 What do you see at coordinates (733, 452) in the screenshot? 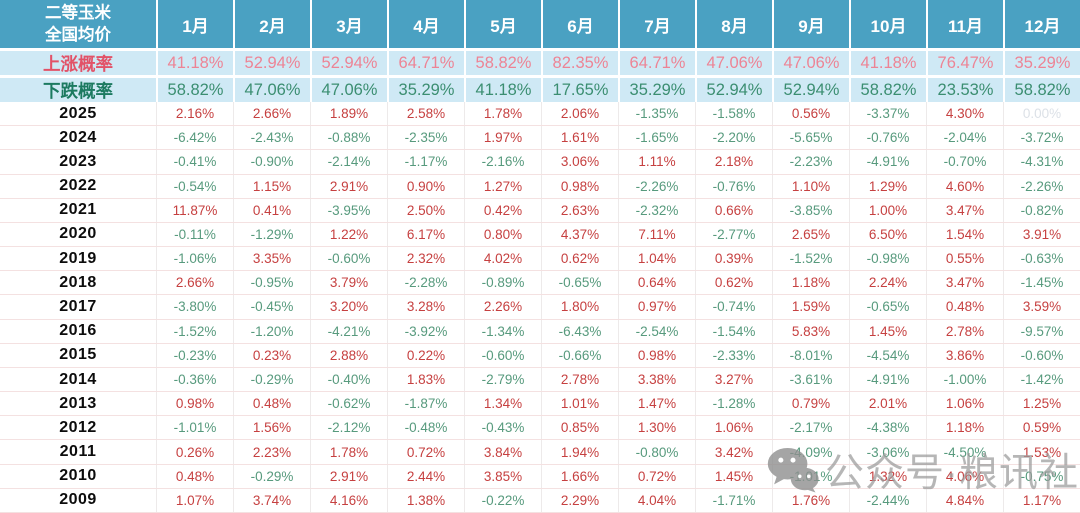
I see `cell-2011-m8: 3.42%` at bounding box center [733, 452].